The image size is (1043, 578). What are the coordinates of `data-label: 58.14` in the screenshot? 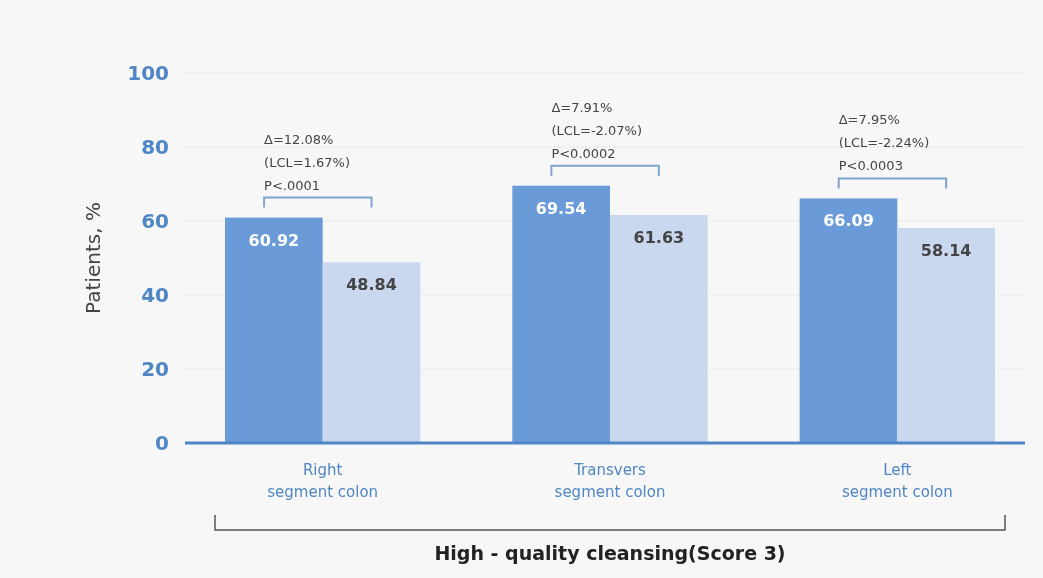 It's located at (946, 250).